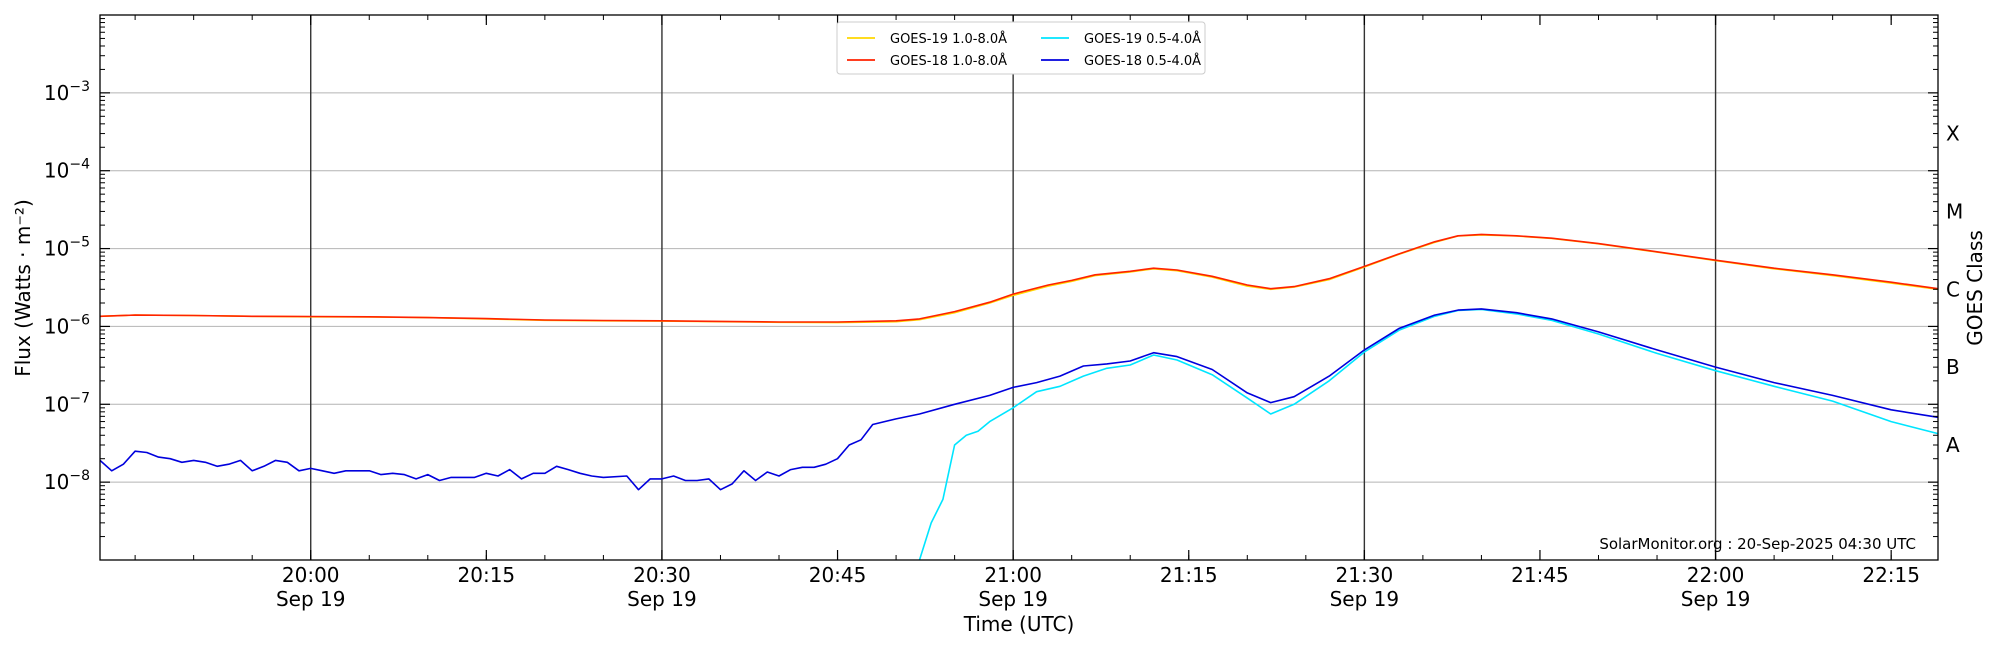  Describe the element at coordinates (67, 92) in the screenshot. I see `y-tick-label: 10⁻³` at that location.